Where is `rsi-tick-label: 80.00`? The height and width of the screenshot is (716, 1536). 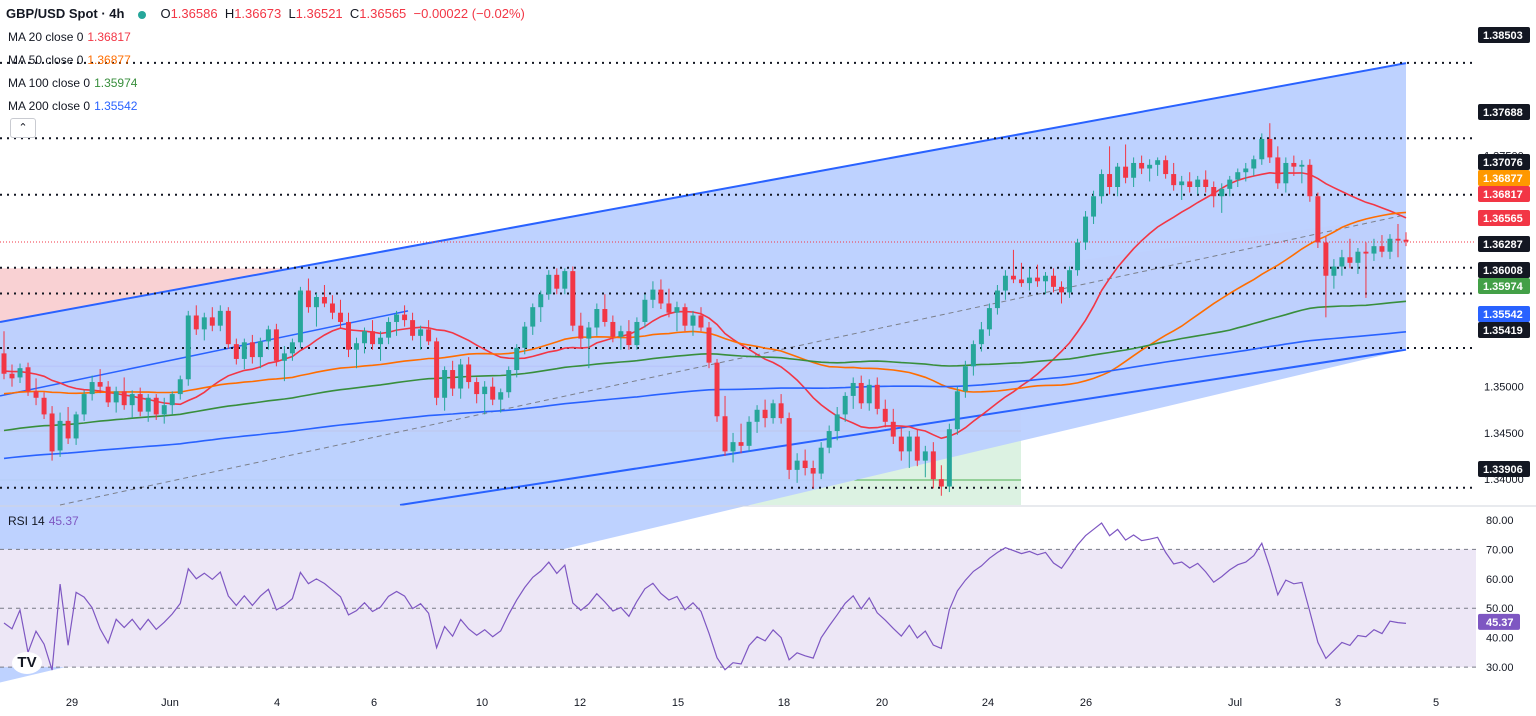 rsi-tick-label: 80.00 is located at coordinates (1500, 521).